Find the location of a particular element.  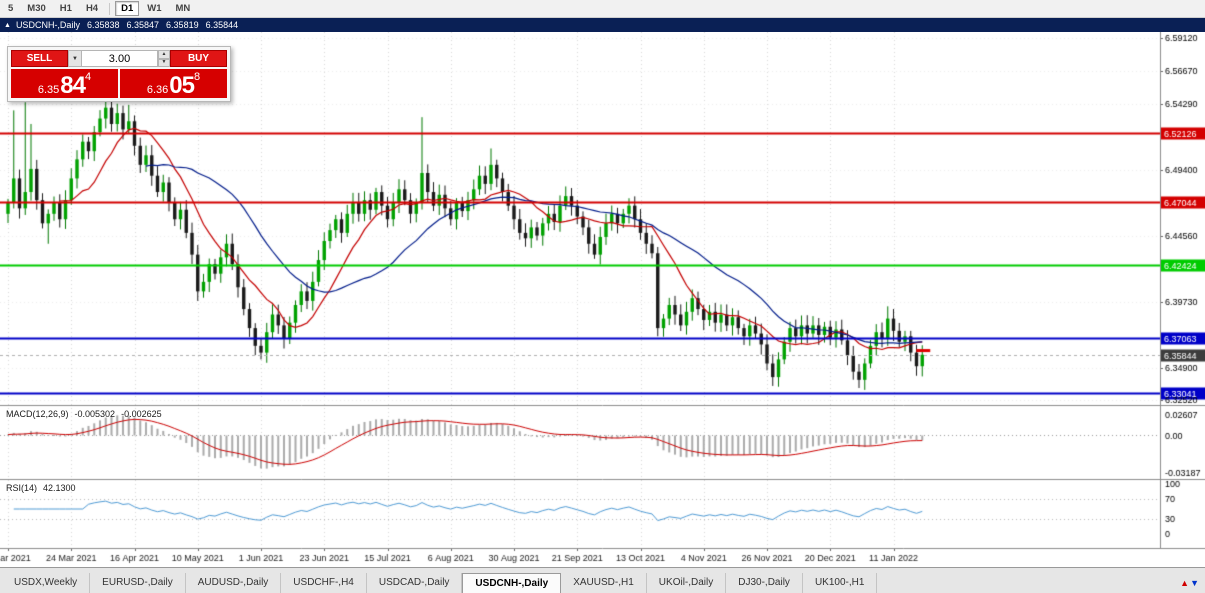

volume-dropdown-button: ▼ is located at coordinates (75, 58).